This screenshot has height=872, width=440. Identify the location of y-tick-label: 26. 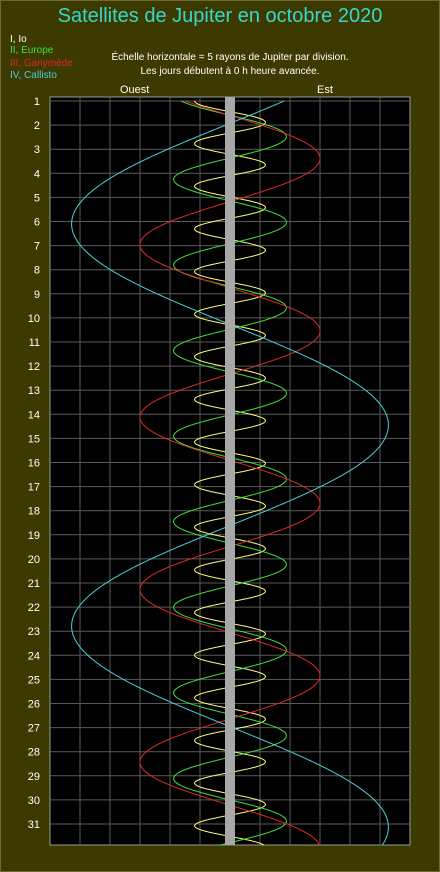
(34, 705).